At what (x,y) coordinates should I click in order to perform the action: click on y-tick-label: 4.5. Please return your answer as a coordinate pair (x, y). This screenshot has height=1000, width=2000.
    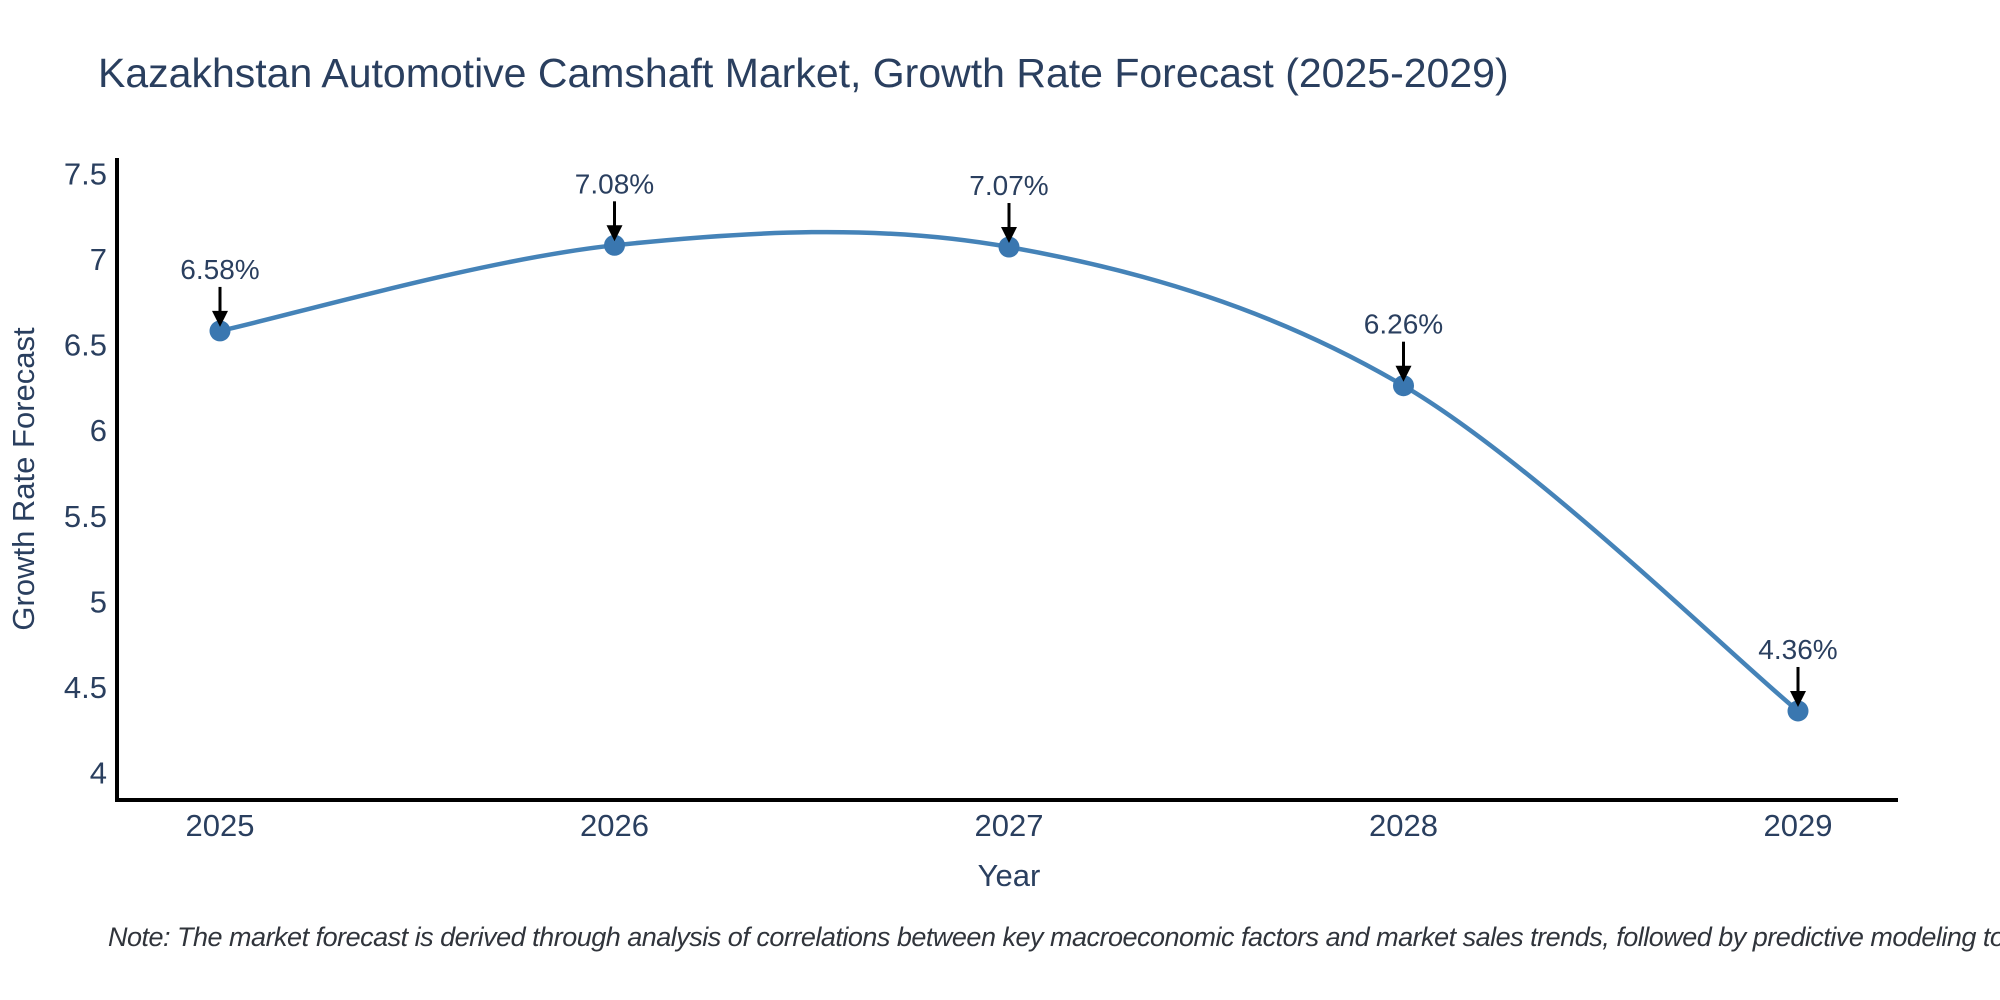
    Looking at the image, I should click on (85, 687).